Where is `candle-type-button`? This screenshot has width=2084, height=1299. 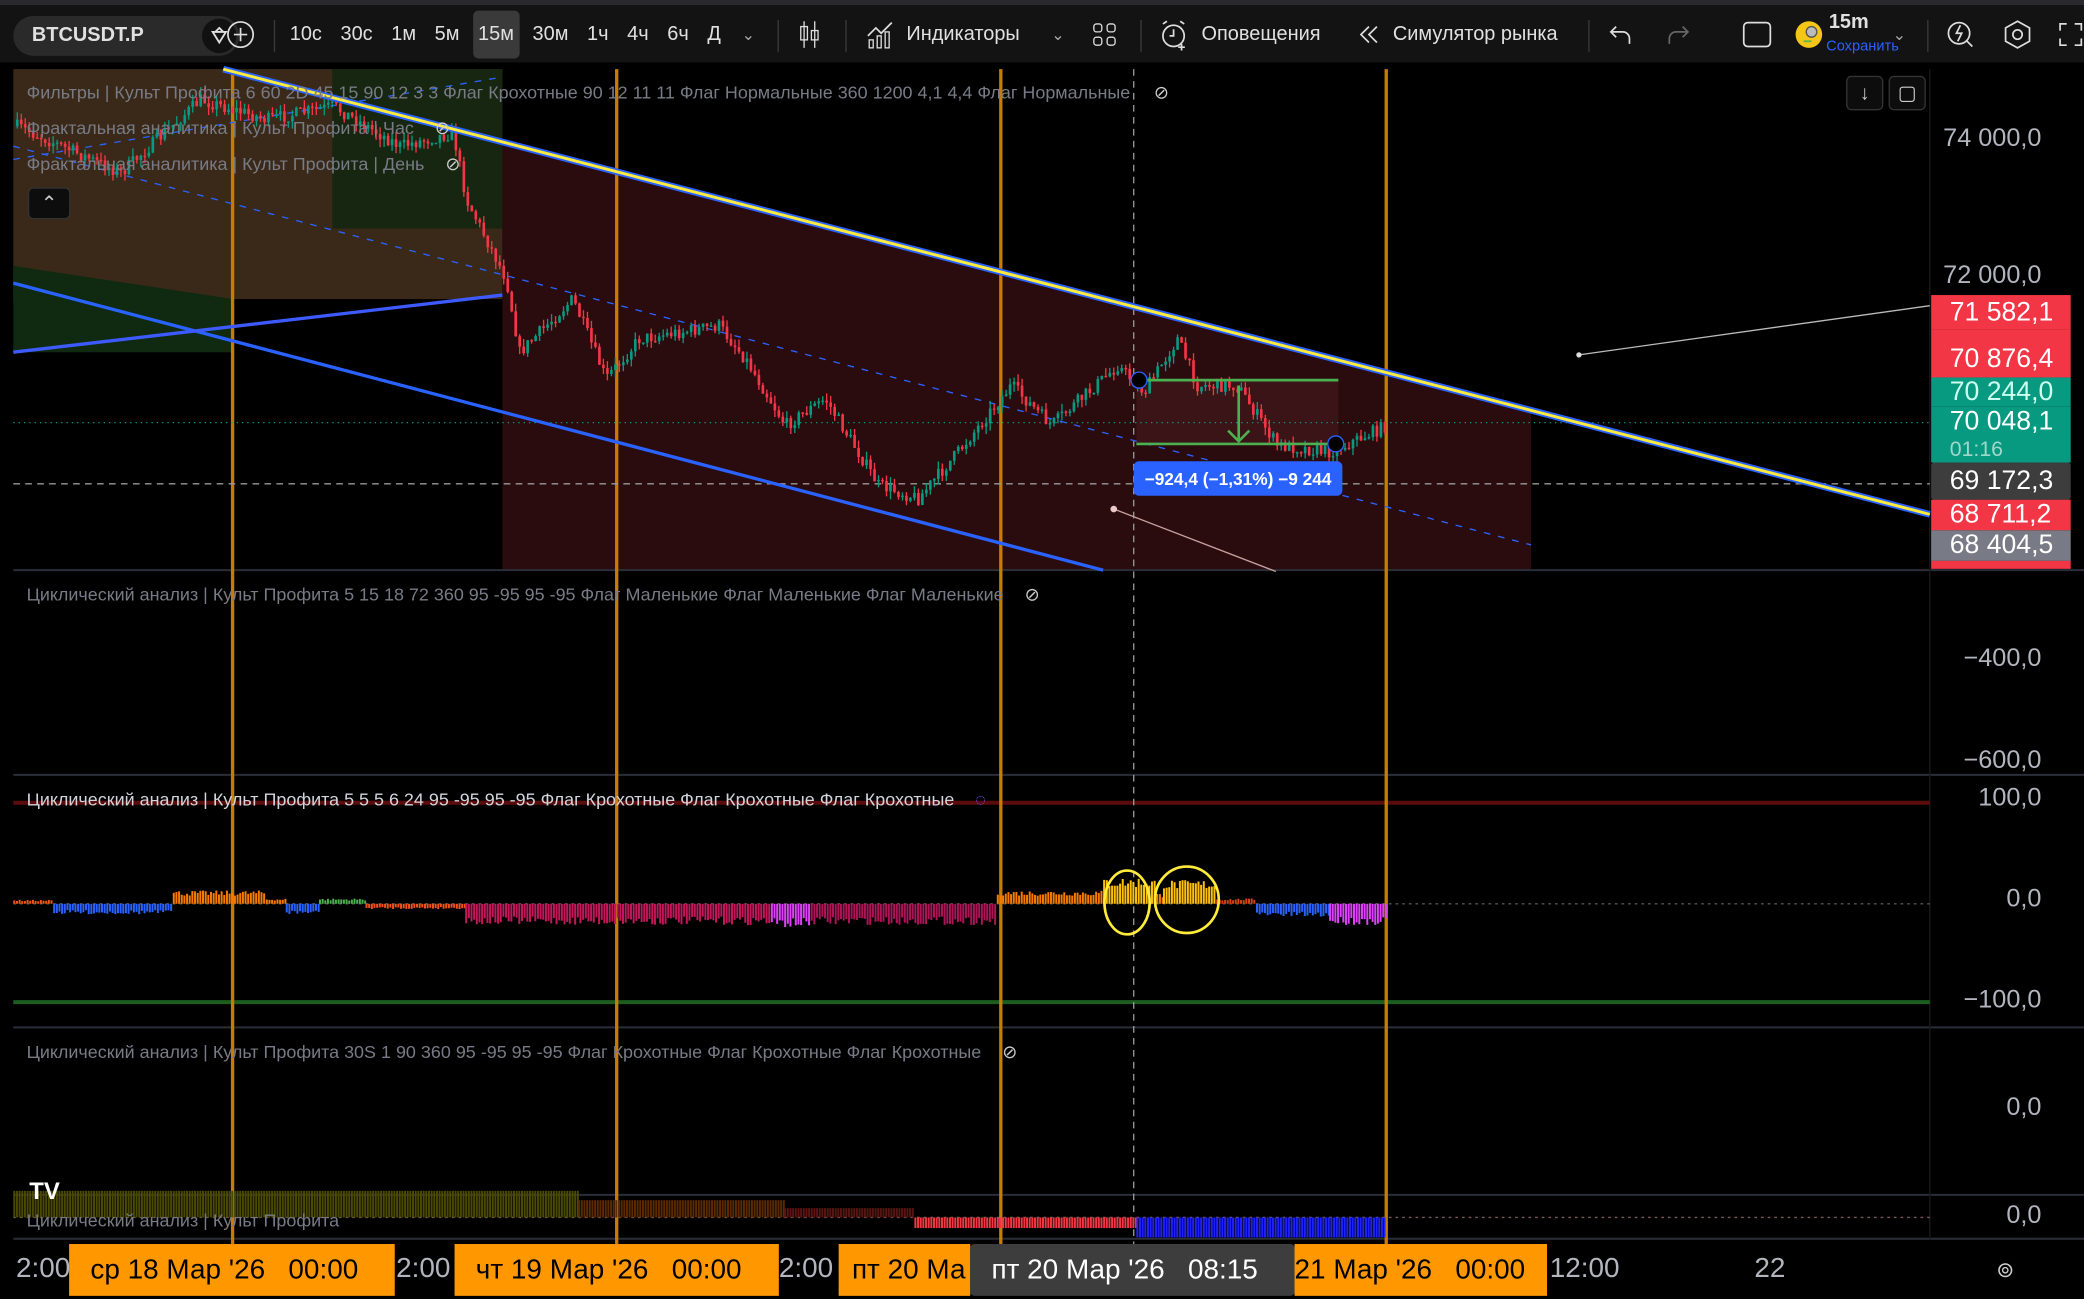
candle-type-button is located at coordinates (809, 33).